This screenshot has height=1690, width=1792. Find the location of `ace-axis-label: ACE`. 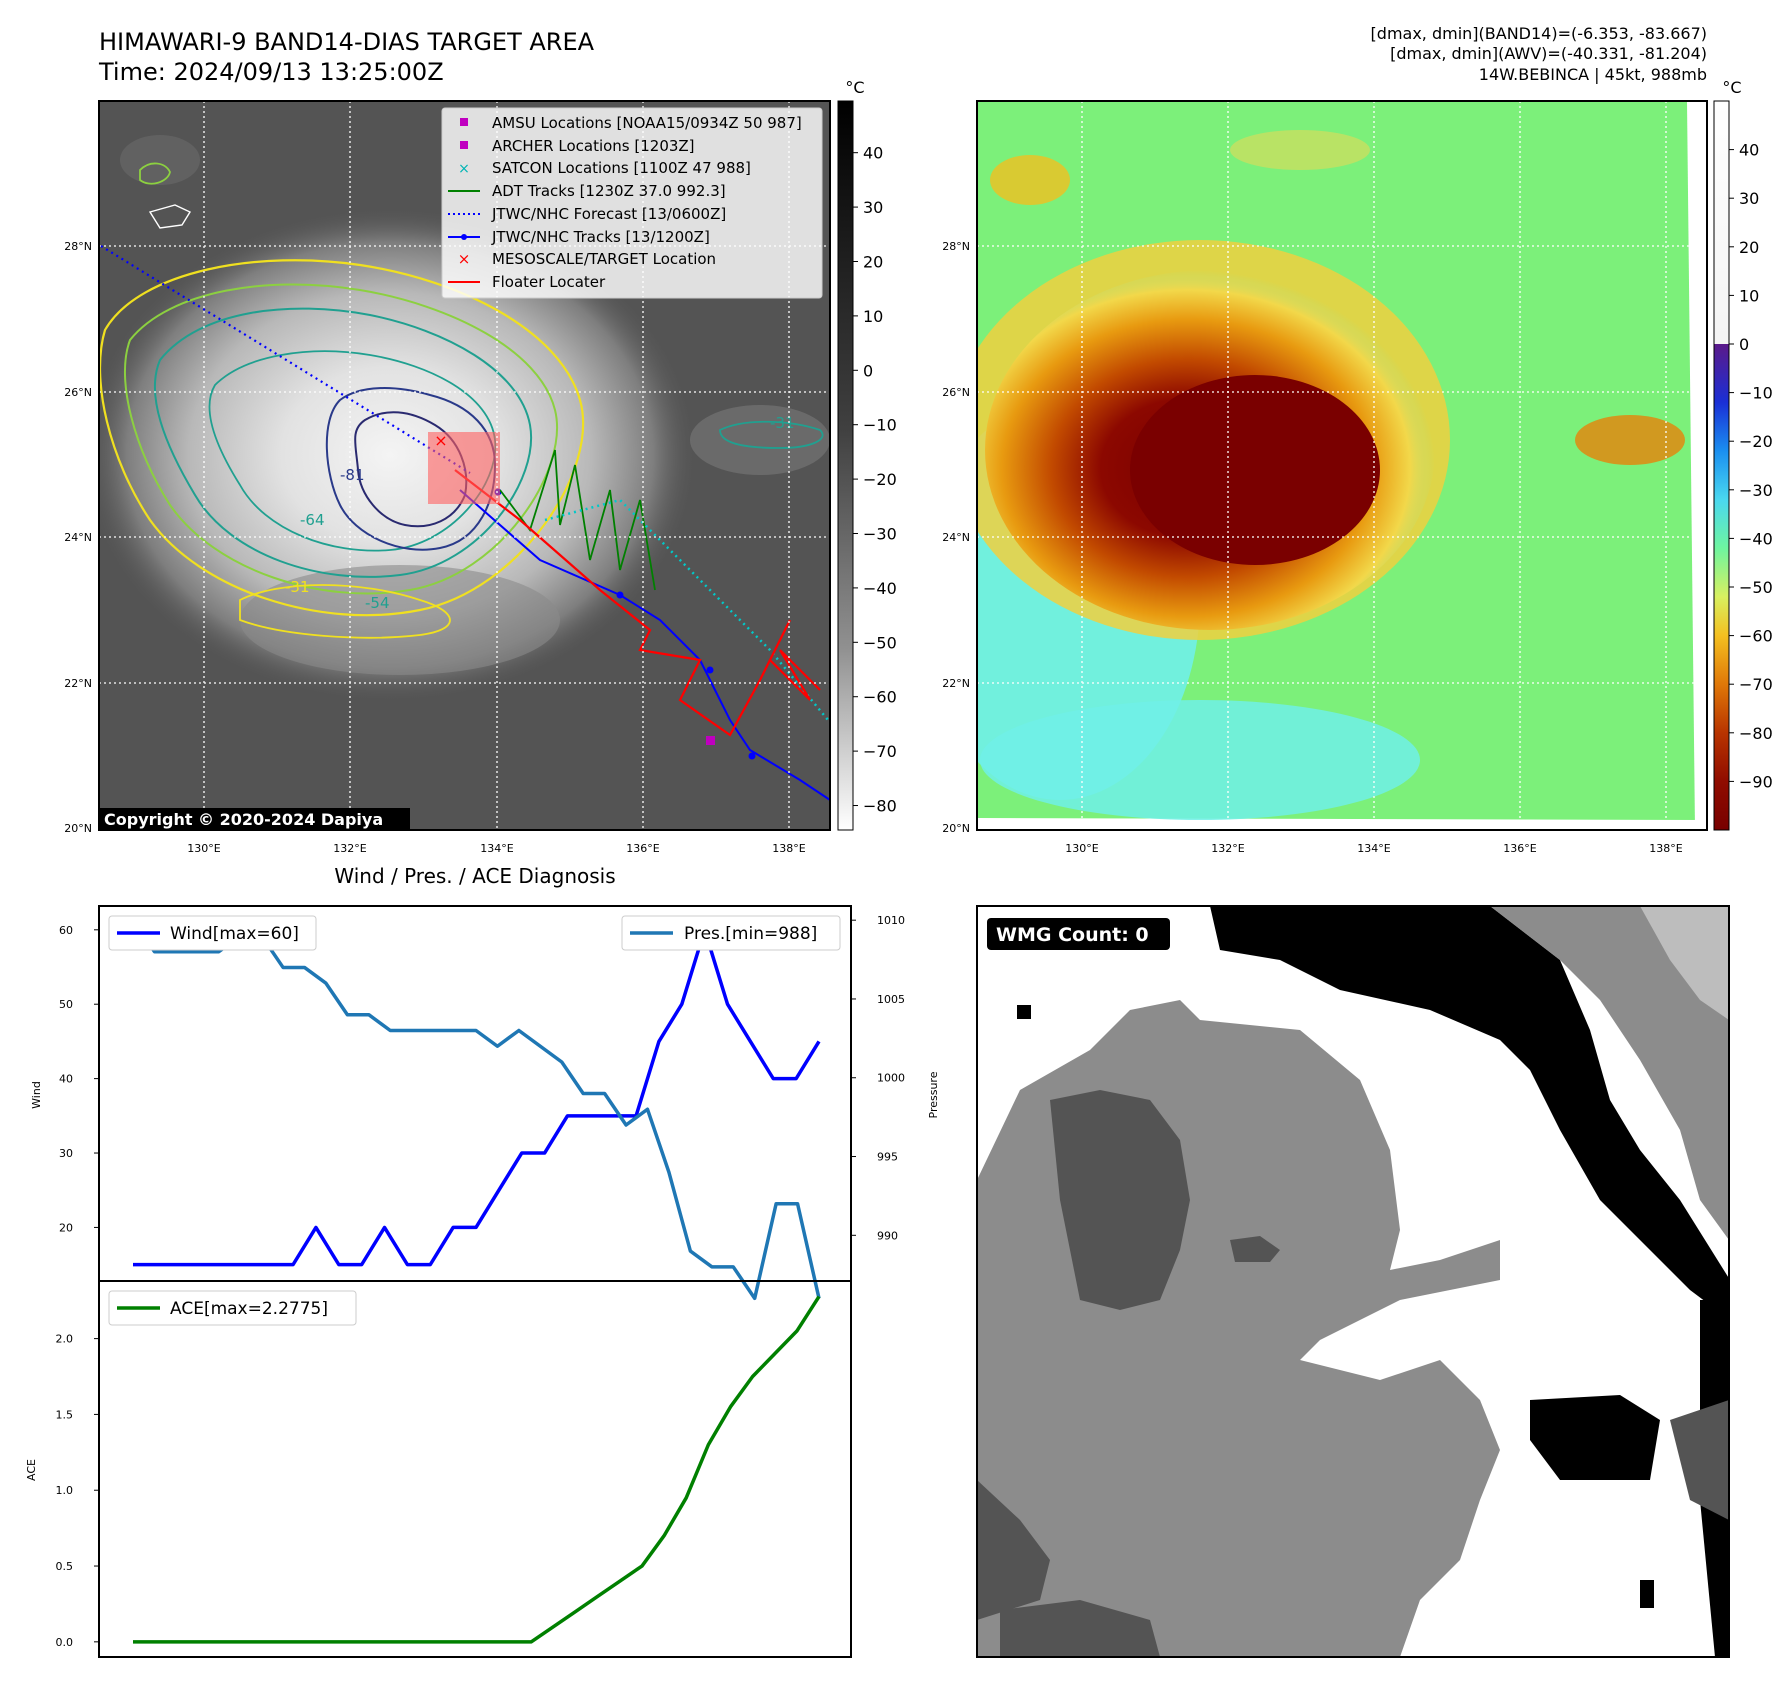

ace-axis-label: ACE is located at coordinates (31, 1470).